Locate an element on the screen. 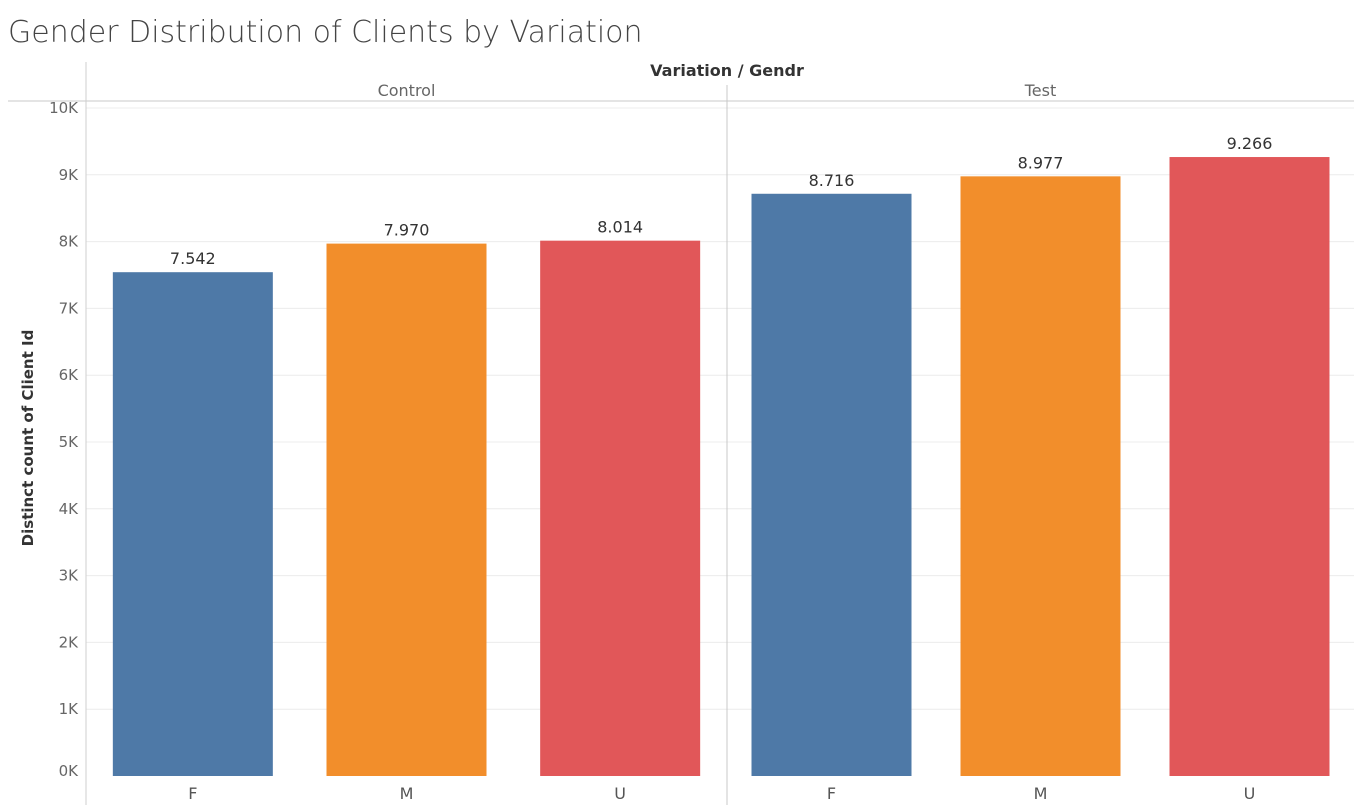 This screenshot has width=1360, height=811. y-tick-label-2: 2K is located at coordinates (69, 642).